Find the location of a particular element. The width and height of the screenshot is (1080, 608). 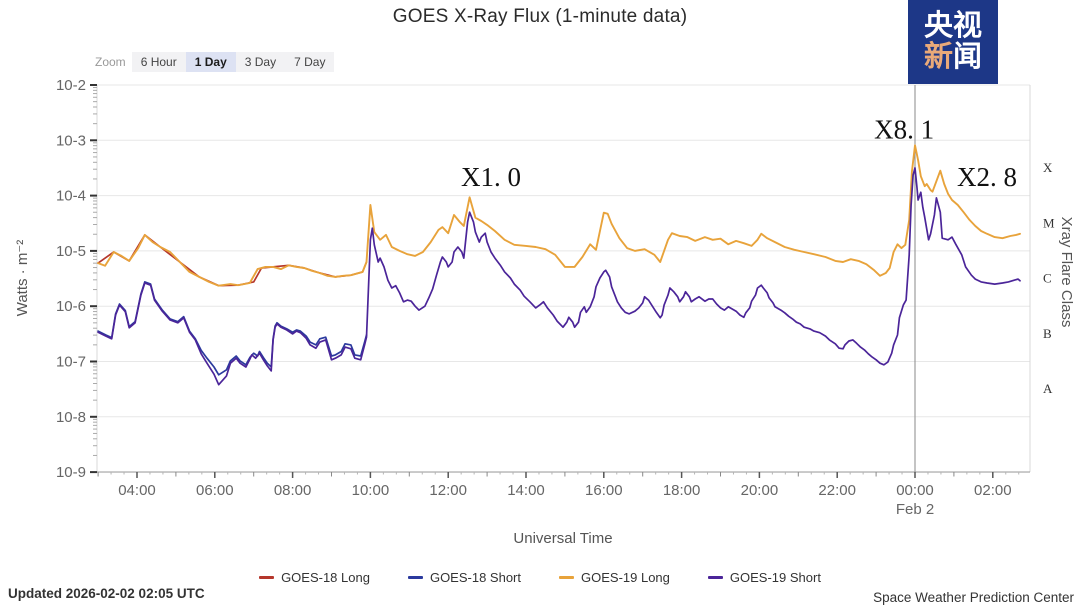

chart-title: GOES X-Ray Flux (1-minute data) is located at coordinates (540, 16).